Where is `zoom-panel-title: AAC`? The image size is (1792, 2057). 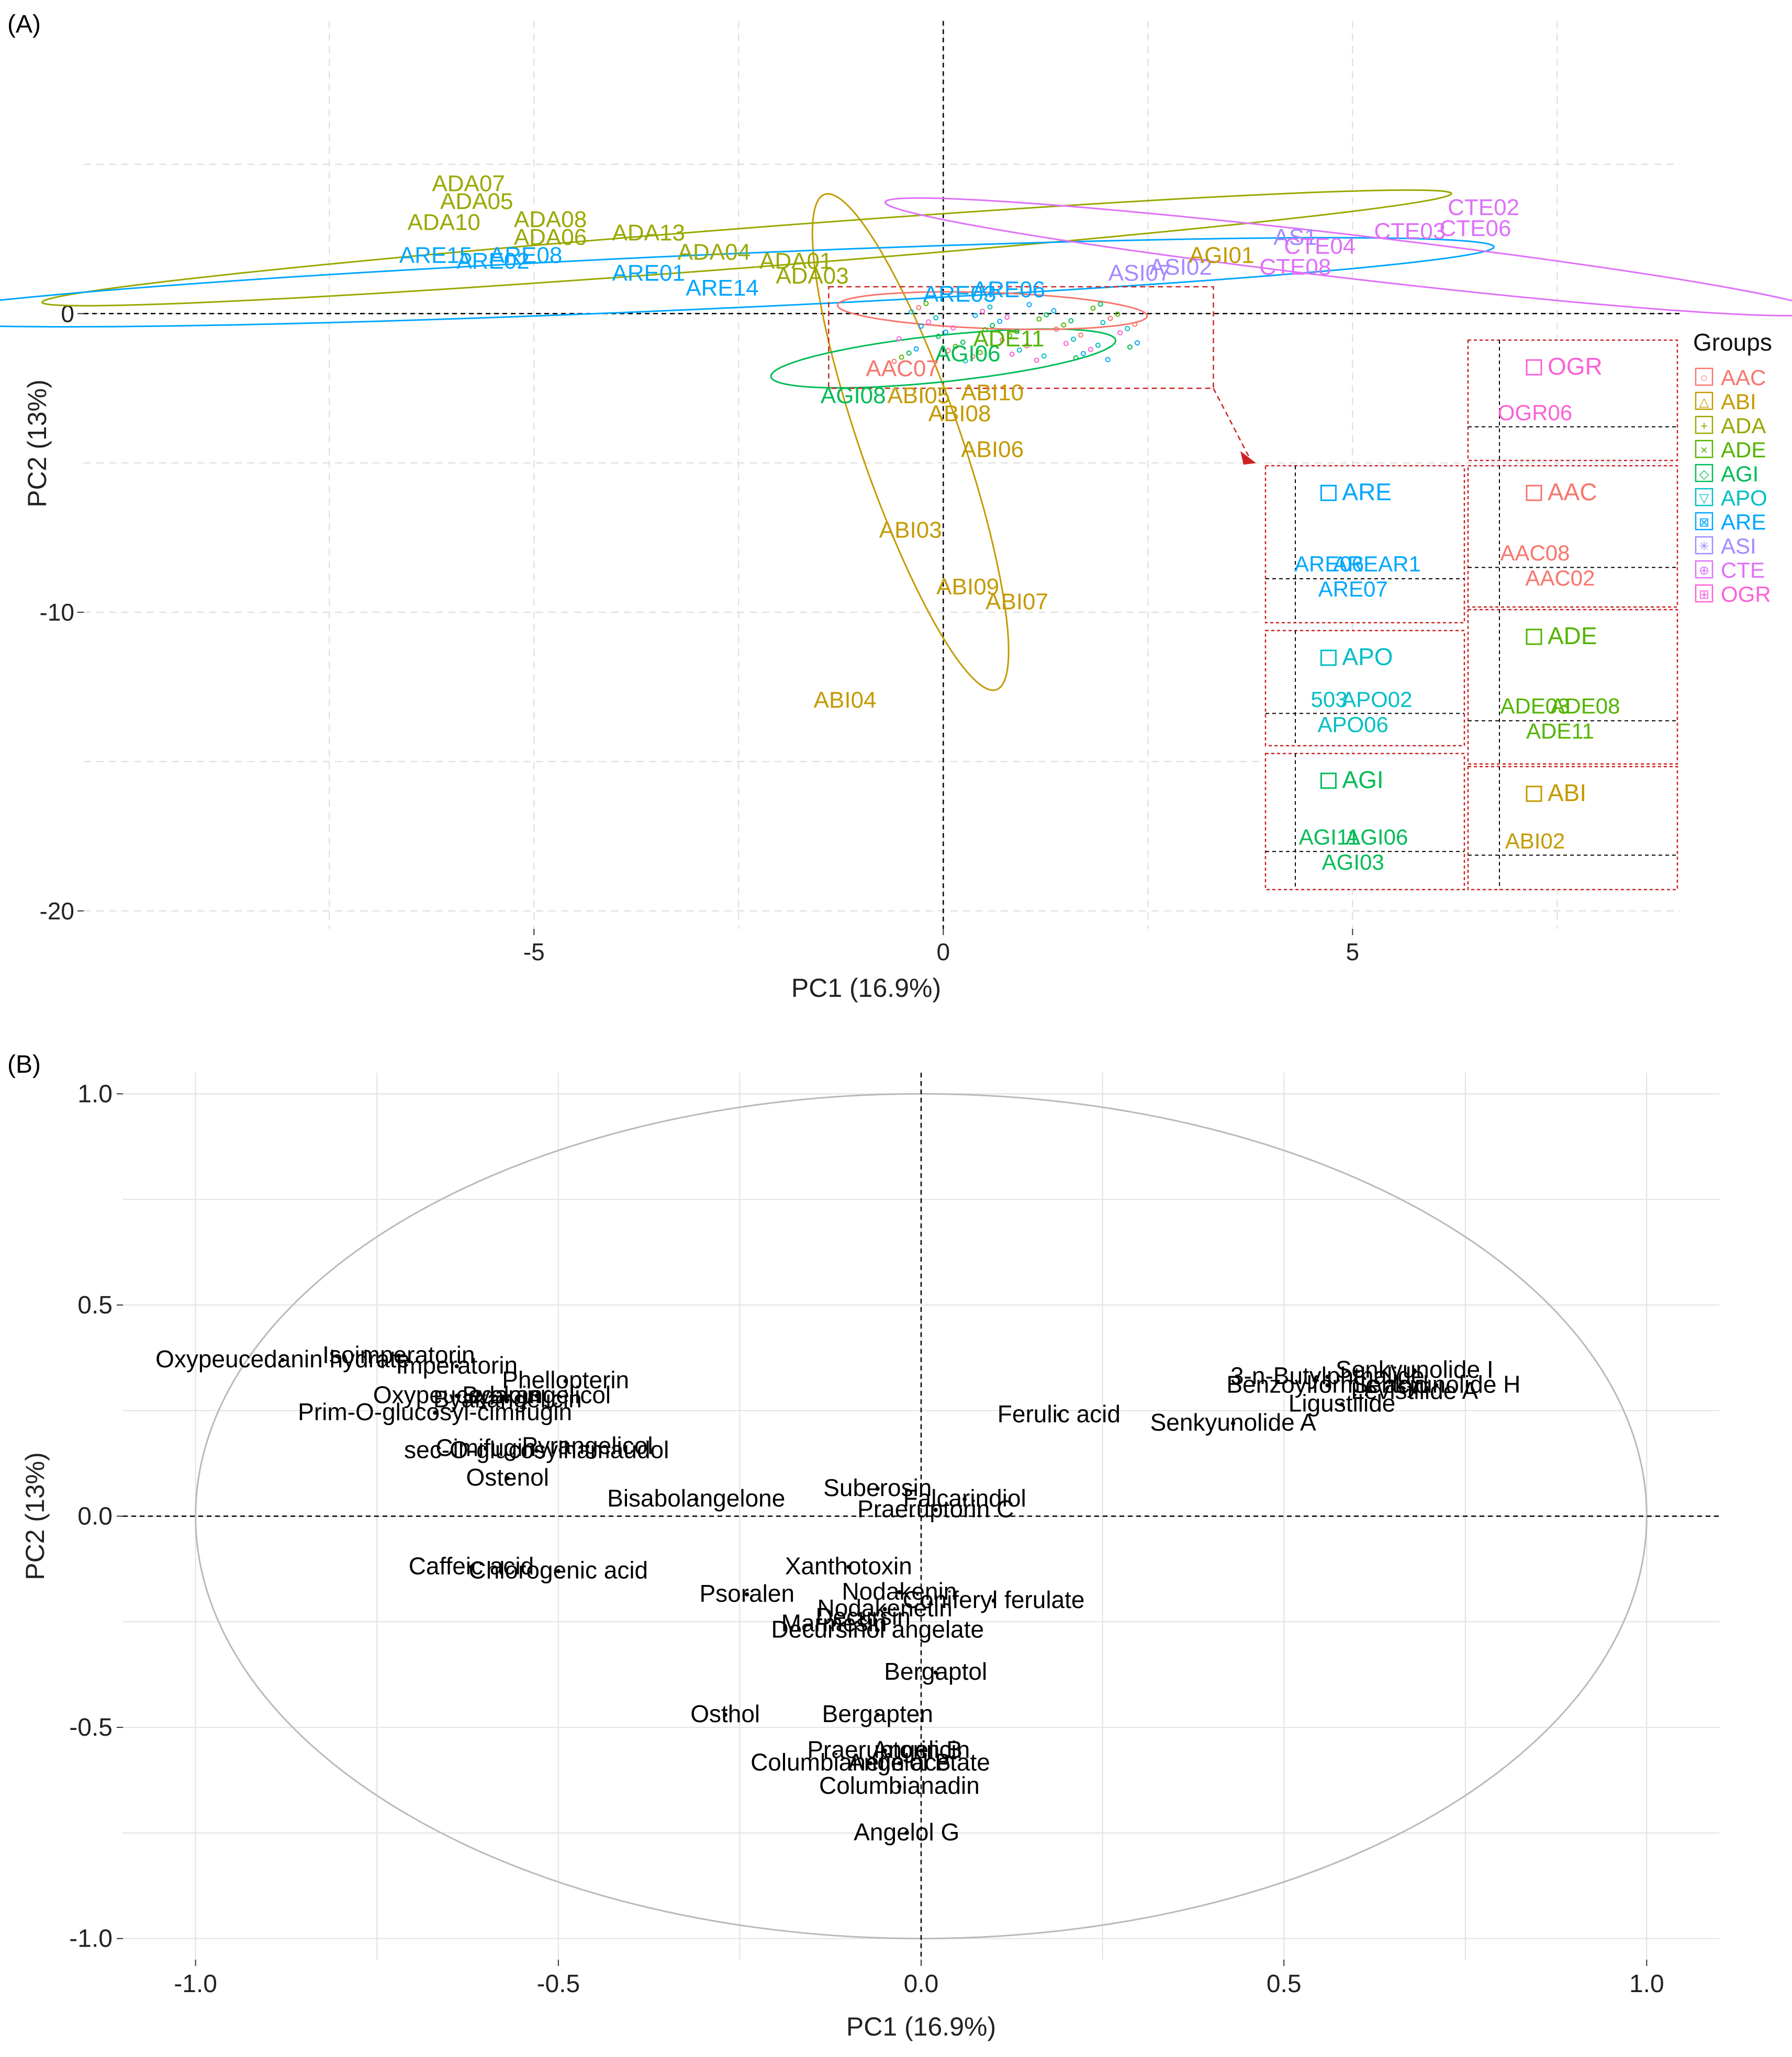 zoom-panel-title: AAC is located at coordinates (1572, 491).